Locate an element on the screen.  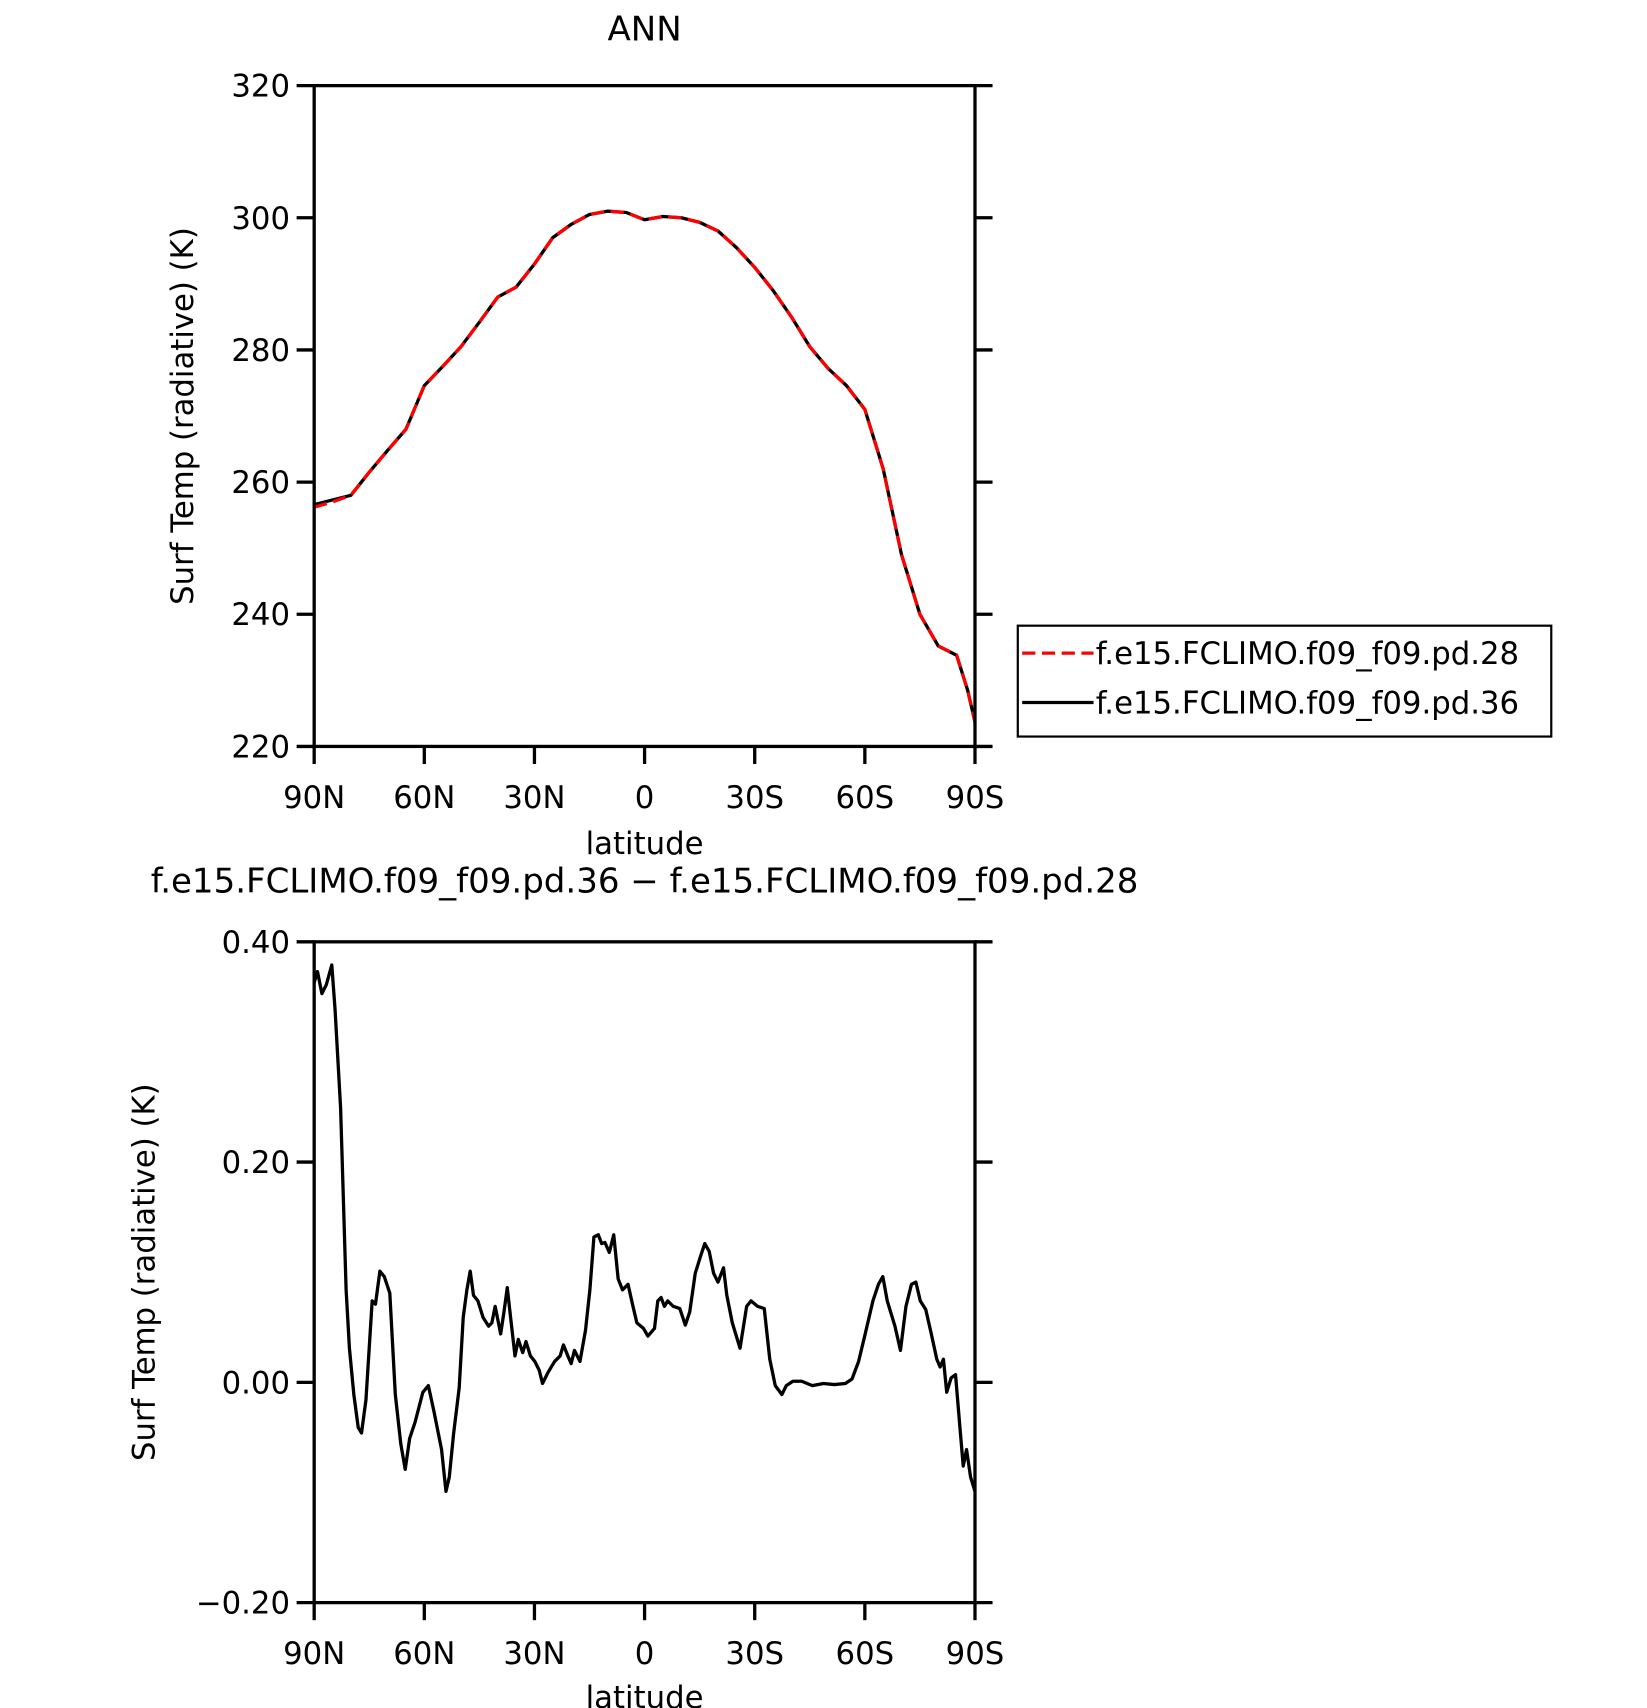
y-tick-label: 240 is located at coordinates (260, 615).